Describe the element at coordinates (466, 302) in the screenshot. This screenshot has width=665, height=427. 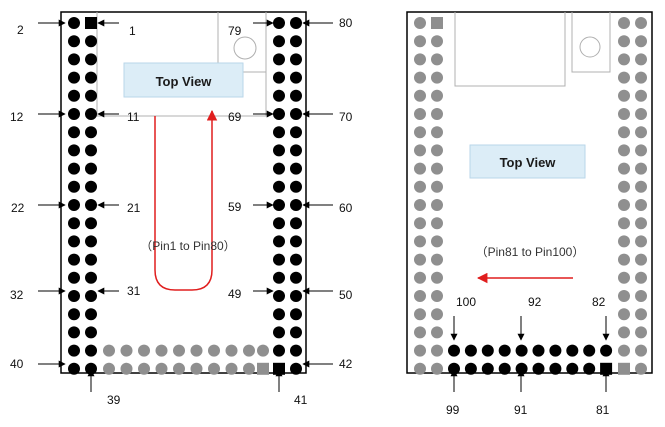
I see `pin-label-100: 100` at that location.